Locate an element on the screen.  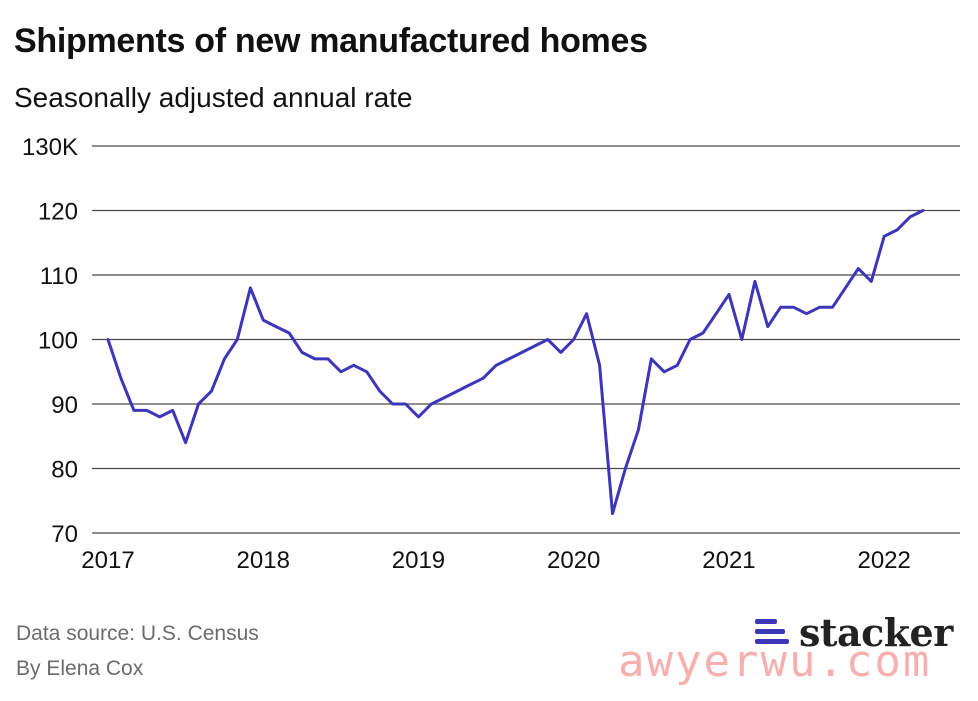
x-tick-label: 2017 is located at coordinates (107, 560).